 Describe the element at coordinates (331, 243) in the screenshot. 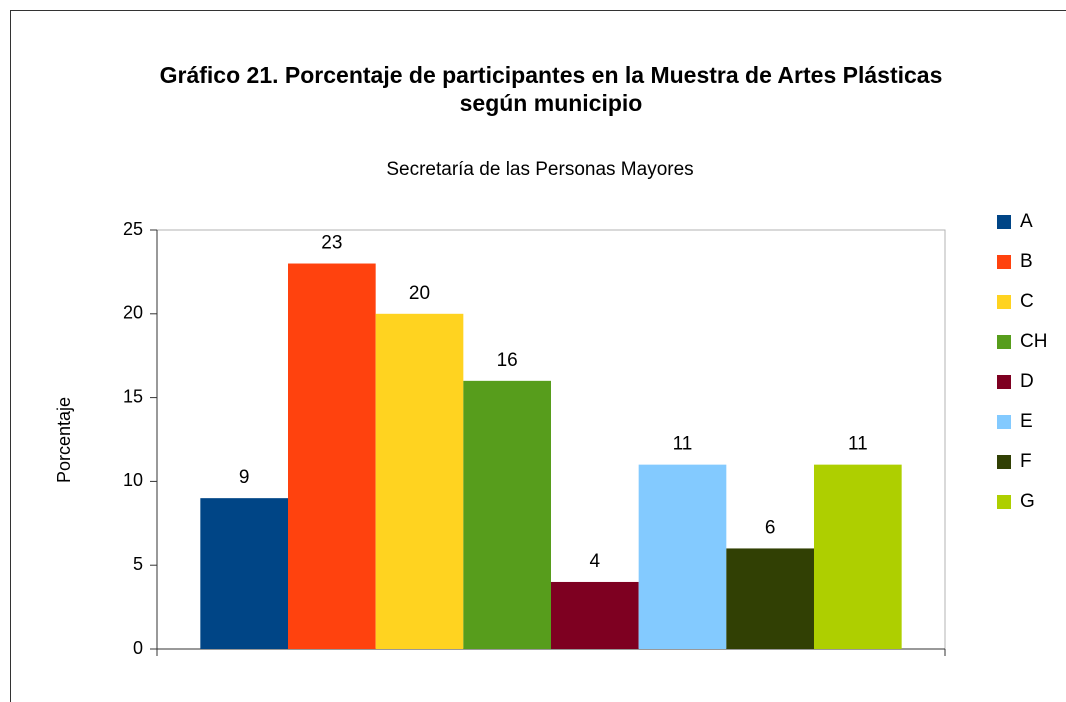

I see `data-label: 23` at that location.